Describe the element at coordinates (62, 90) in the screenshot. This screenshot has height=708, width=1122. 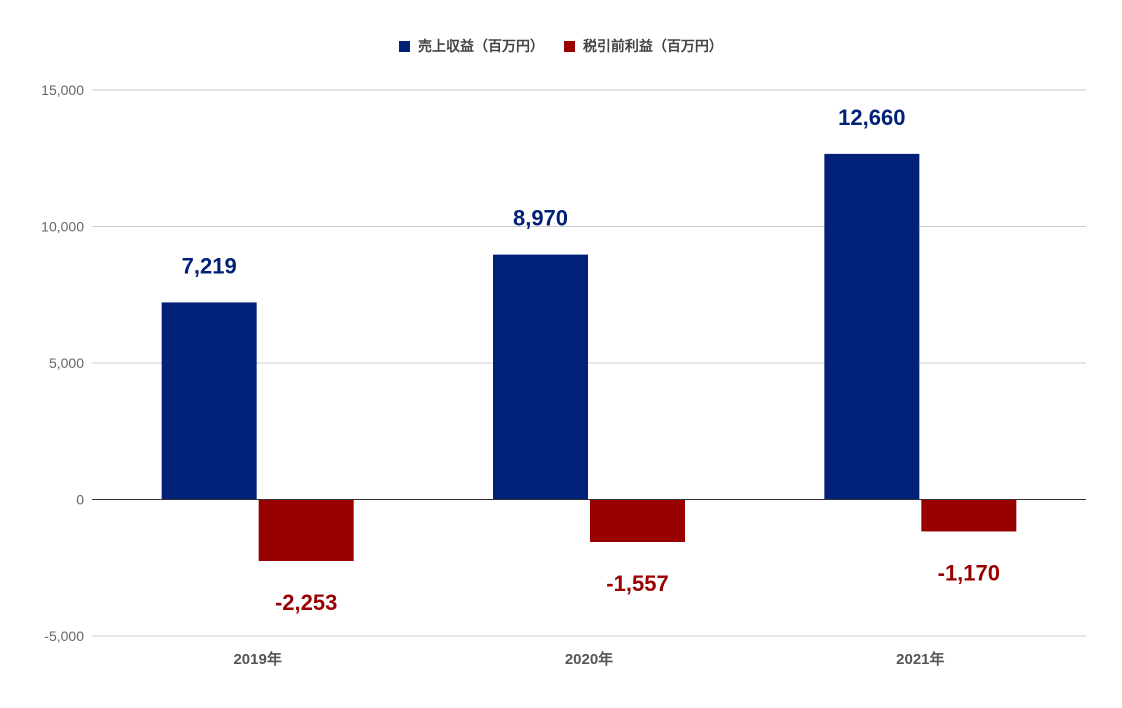
I see `y-tick-label: 15,000` at that location.